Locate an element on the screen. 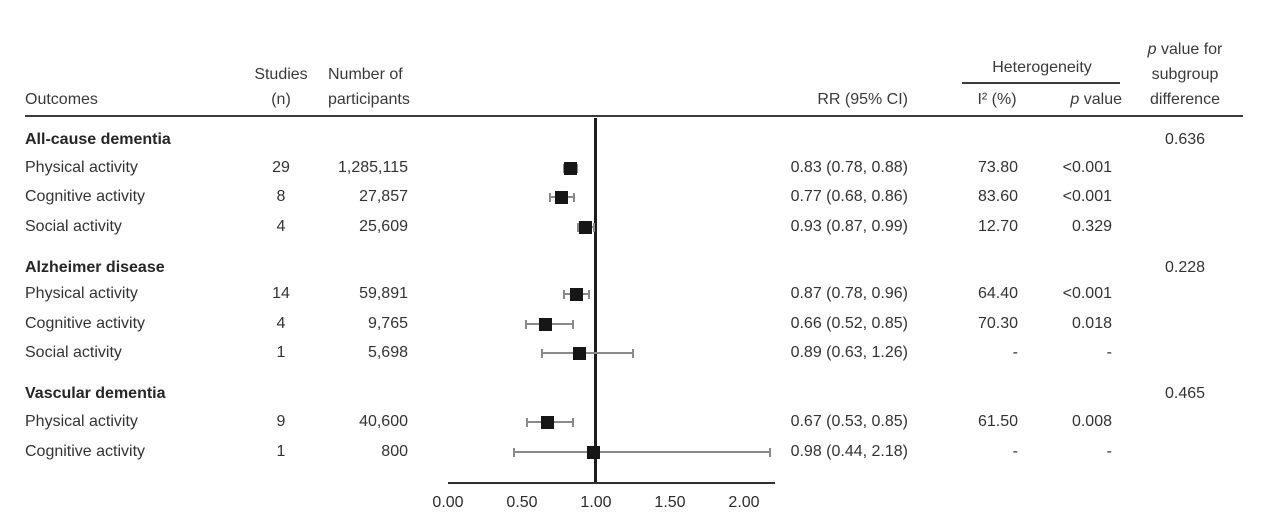 The image size is (1268, 524). subgroup-header-line2: subgroup is located at coordinates (1185, 74).